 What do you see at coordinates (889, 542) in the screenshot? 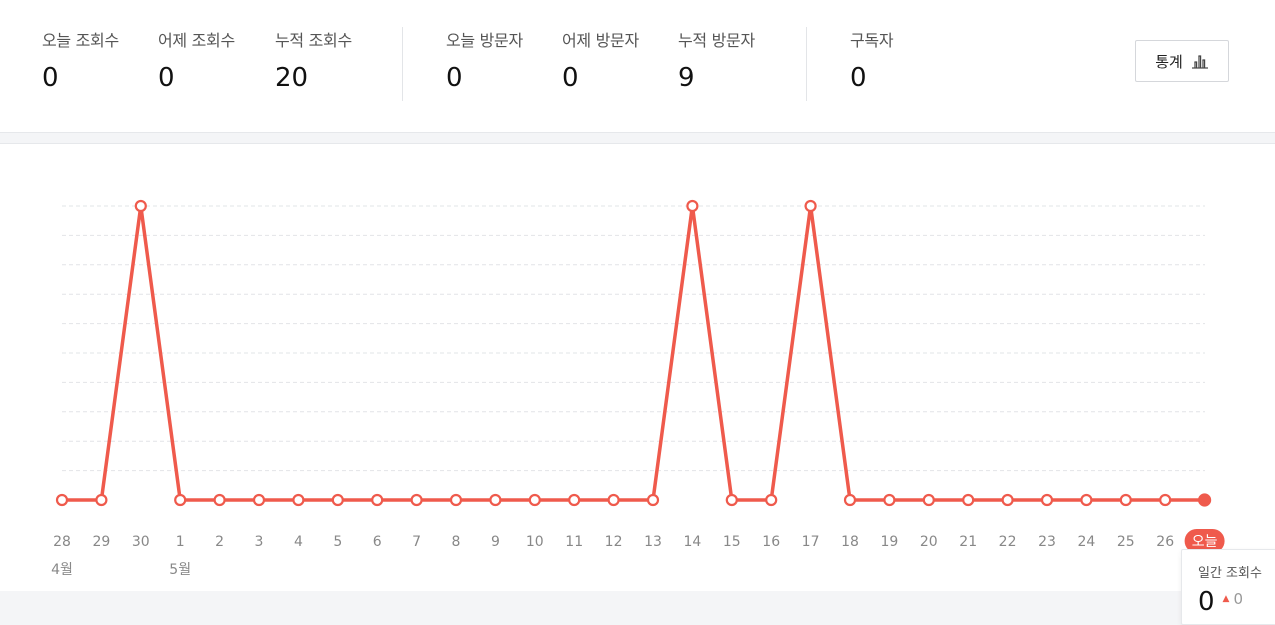
I see `x-tick-label: 19` at bounding box center [889, 542].